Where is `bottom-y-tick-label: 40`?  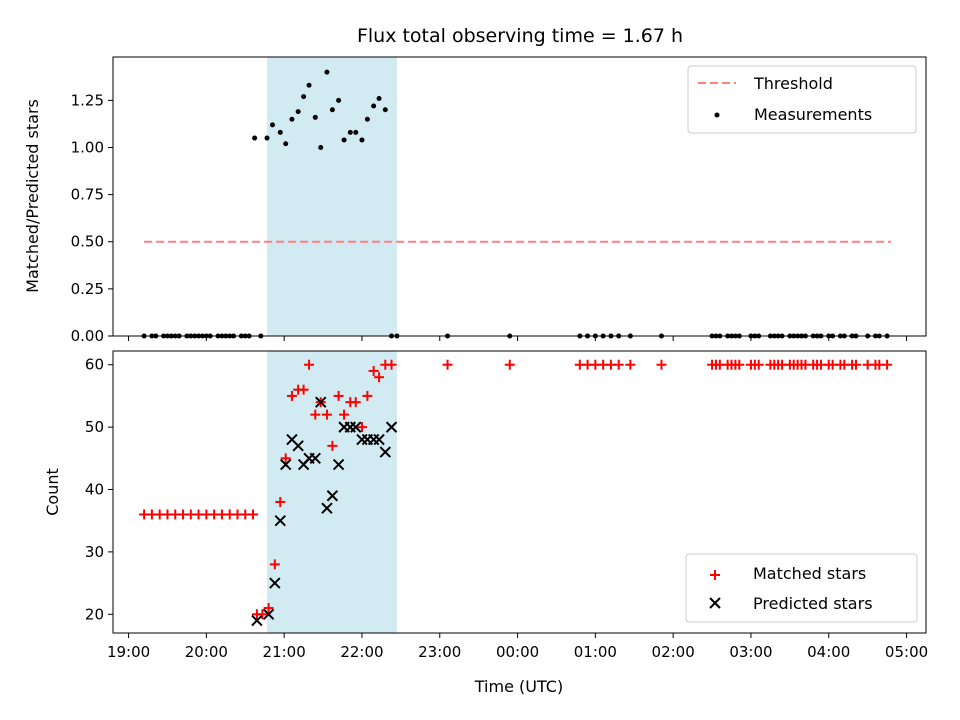 bottom-y-tick-label: 40 is located at coordinates (94, 490).